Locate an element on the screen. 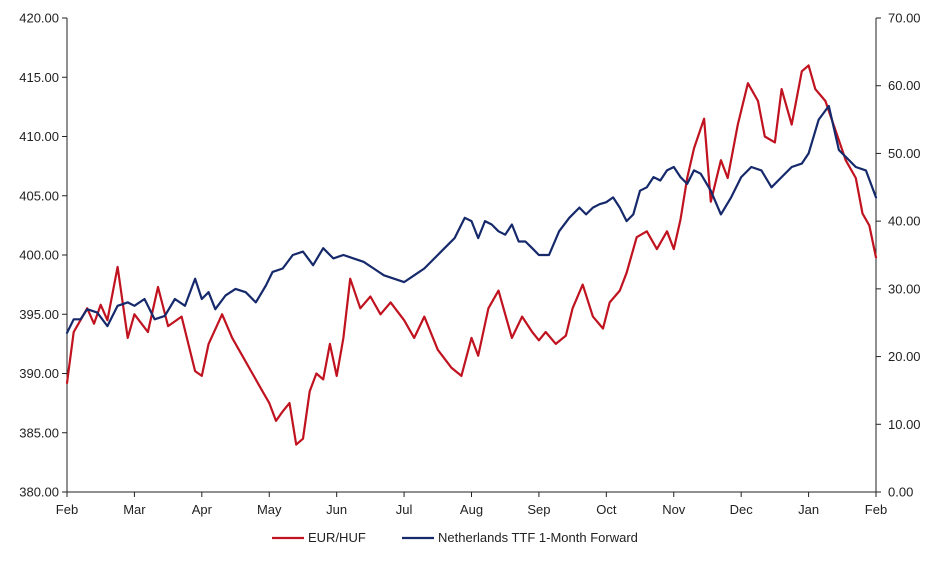  x-tick-label: Sep is located at coordinates (538, 509).